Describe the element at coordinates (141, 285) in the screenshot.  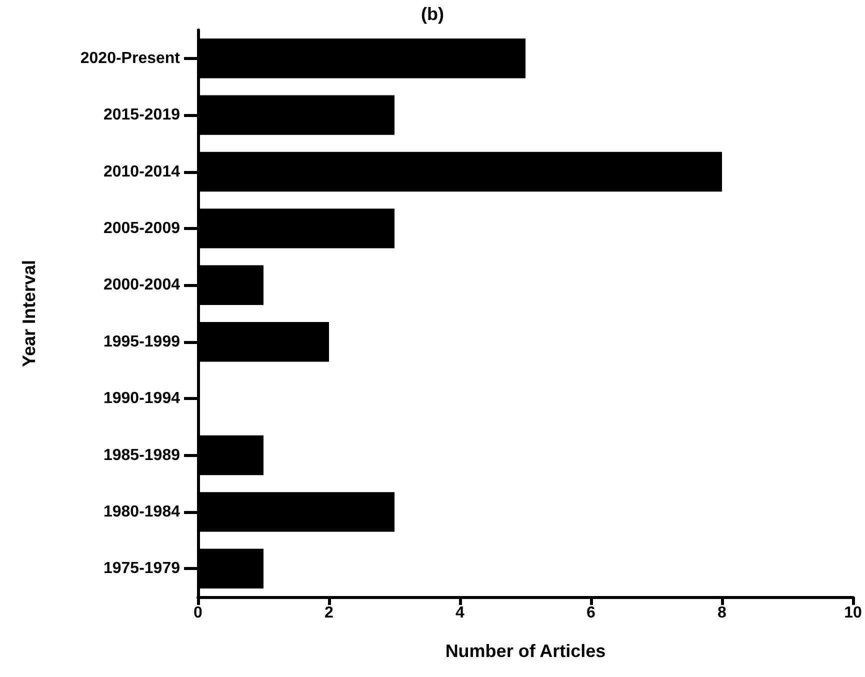
I see `y-tick-label: 2000-2004` at that location.